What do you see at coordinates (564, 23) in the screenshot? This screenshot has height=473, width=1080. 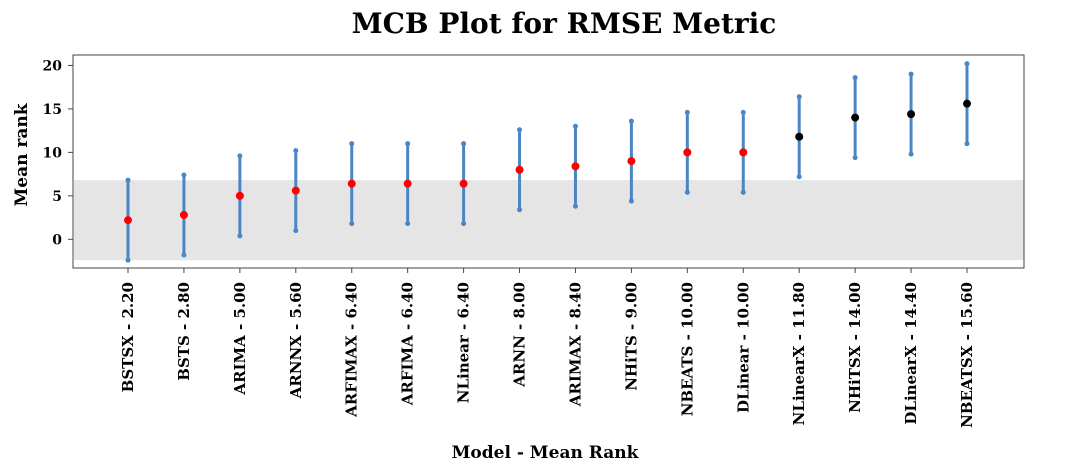 I see `chart-title: MCB Plot for RMSE Metric` at bounding box center [564, 23].